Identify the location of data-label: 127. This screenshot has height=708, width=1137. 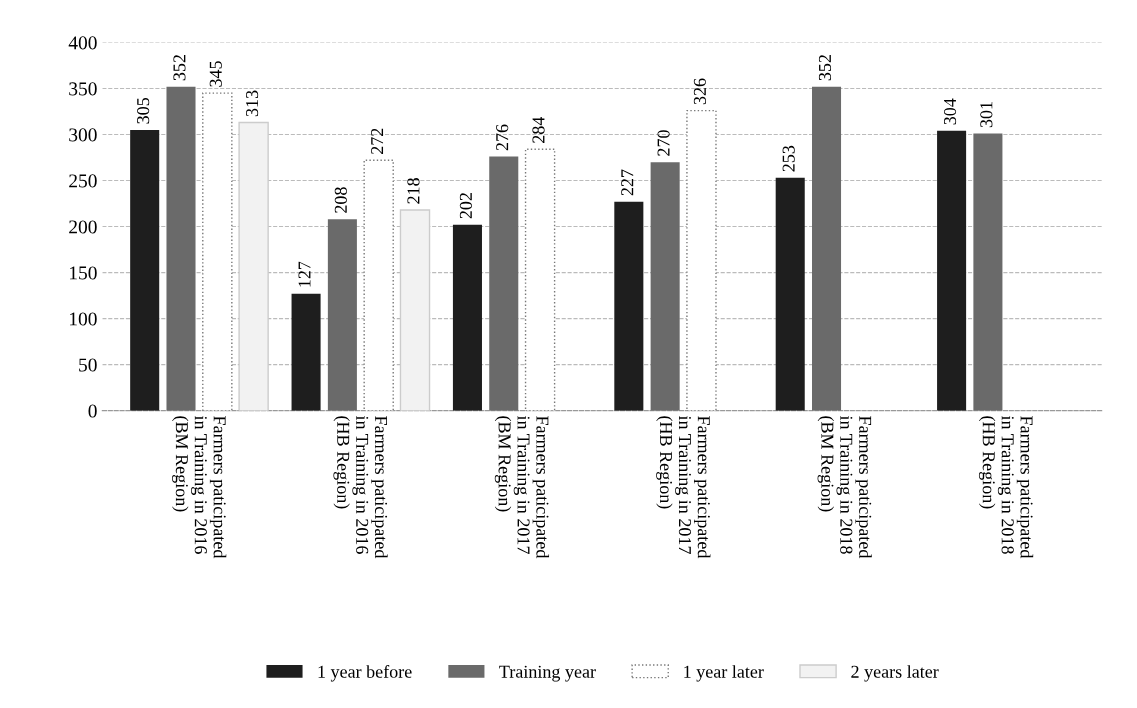
(304, 274).